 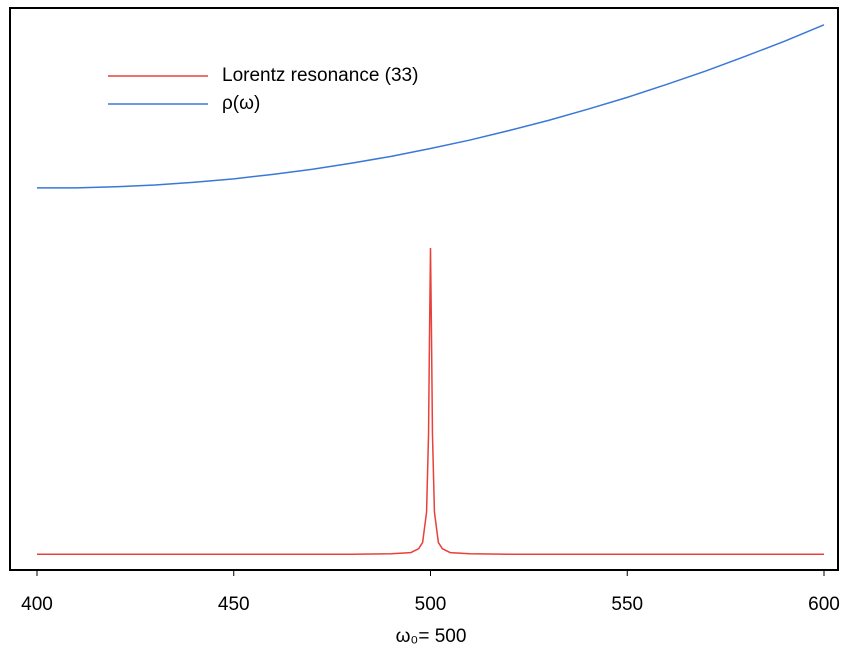 I want to click on x-tick-label: 600, so click(x=824, y=604).